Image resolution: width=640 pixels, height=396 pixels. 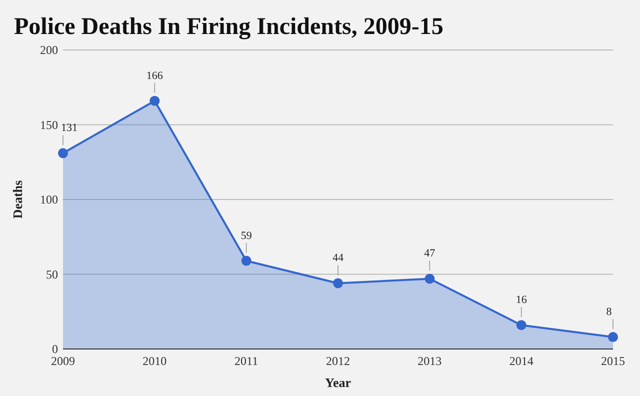 What do you see at coordinates (63, 361) in the screenshot?
I see `x-tick-label: 2009` at bounding box center [63, 361].